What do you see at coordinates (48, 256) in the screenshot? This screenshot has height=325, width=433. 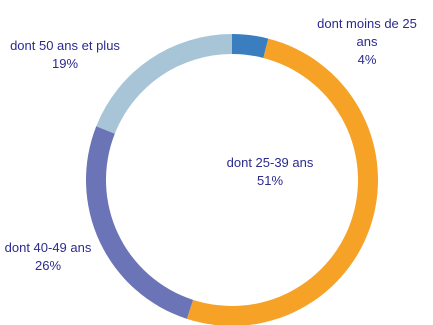 I see `slice-label-2: dont 40-49 ans 26%` at bounding box center [48, 256].